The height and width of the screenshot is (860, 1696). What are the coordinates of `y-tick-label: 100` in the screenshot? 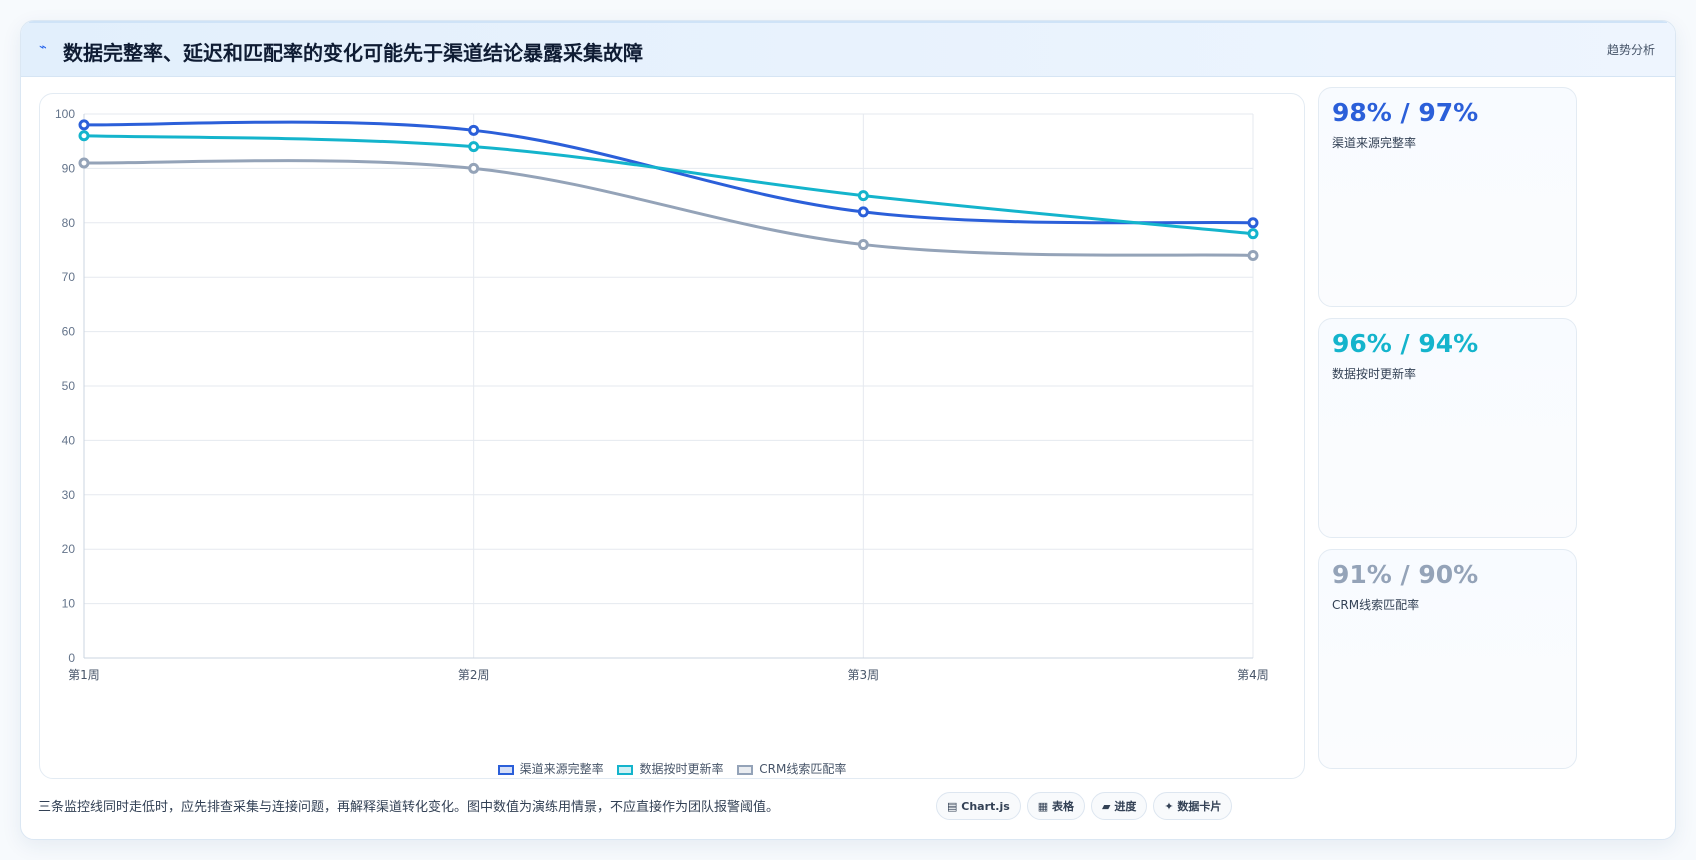 It's located at (65, 114).